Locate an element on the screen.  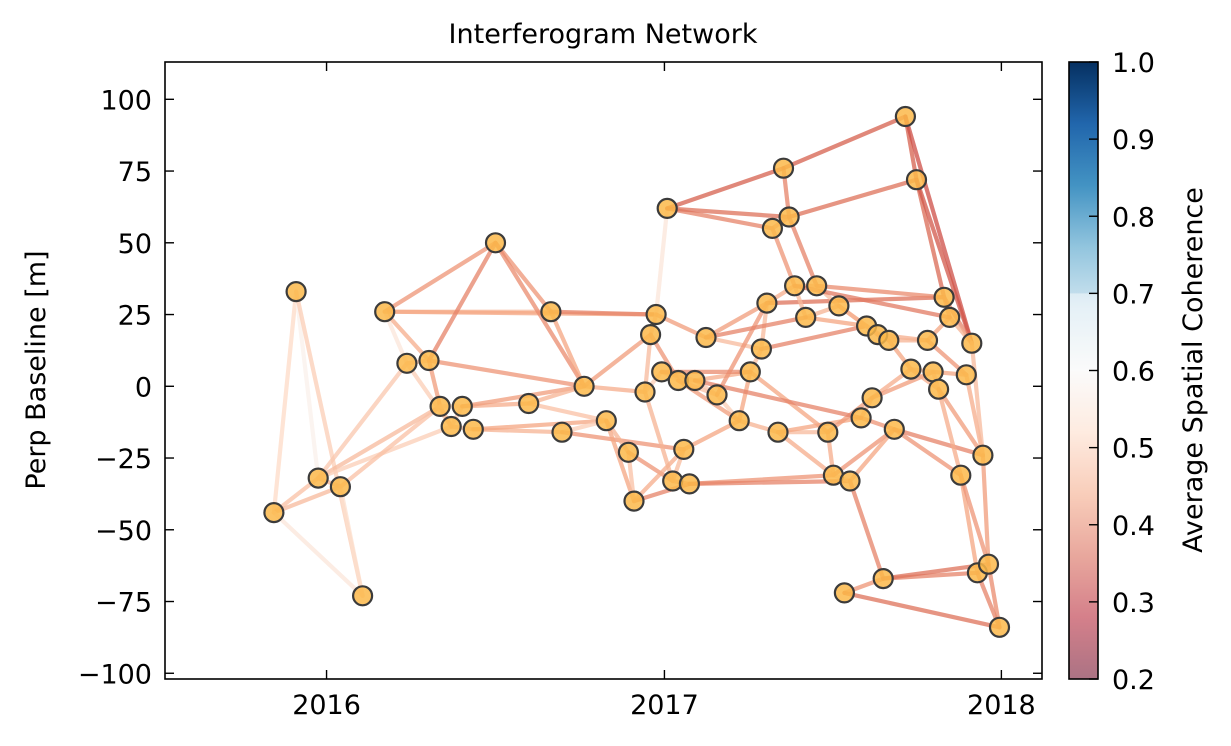
colorbar-tick-label: 0.2 is located at coordinates (1133, 680).